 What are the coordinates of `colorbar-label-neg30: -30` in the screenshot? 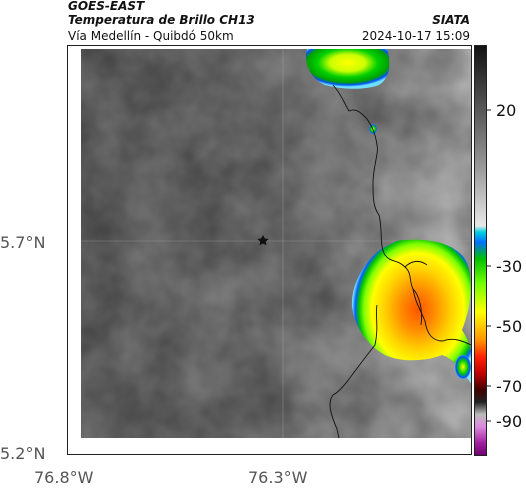 It's located at (509, 266).